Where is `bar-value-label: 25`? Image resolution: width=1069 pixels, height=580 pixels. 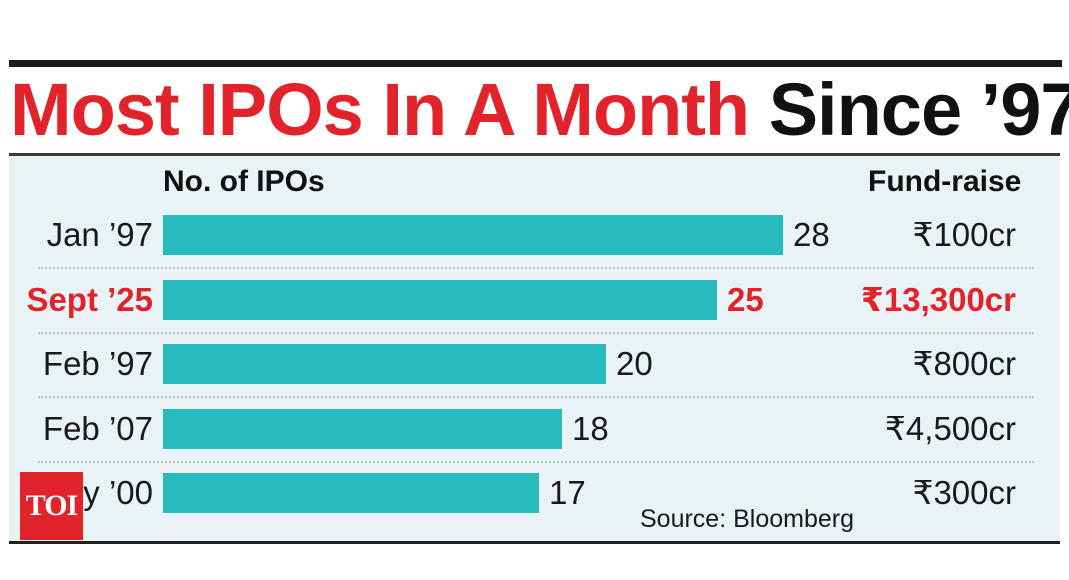
bar-value-label: 25 is located at coordinates (745, 299).